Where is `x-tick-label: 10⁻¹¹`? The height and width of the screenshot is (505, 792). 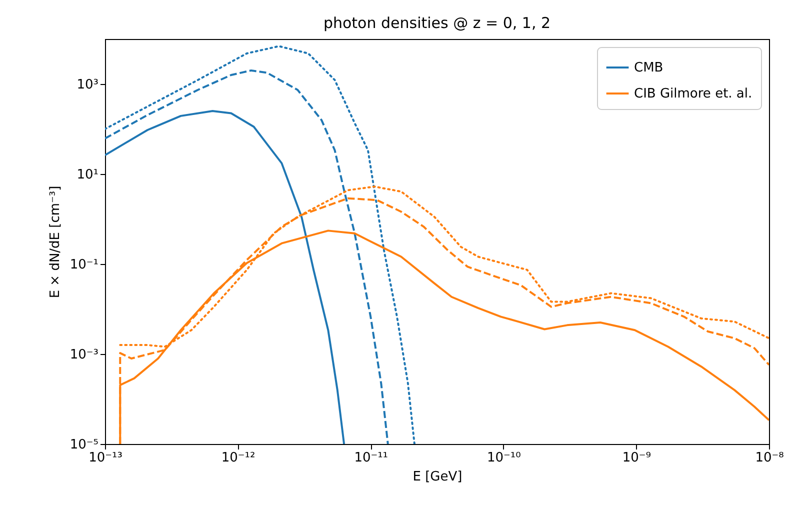 x-tick-label: 10⁻¹¹ is located at coordinates (371, 458).